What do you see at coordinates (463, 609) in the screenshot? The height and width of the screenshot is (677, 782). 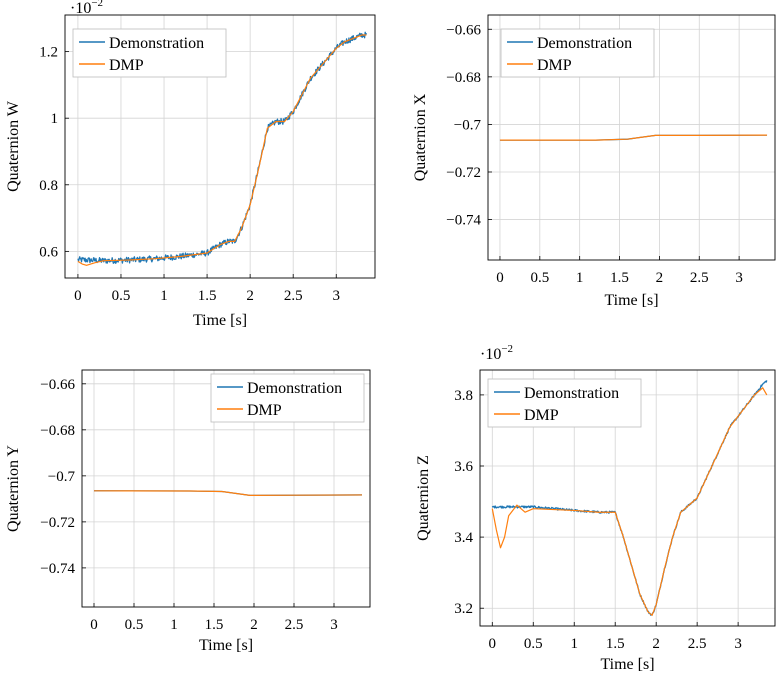 I see `y-tick-label: 3.2` at bounding box center [463, 609].